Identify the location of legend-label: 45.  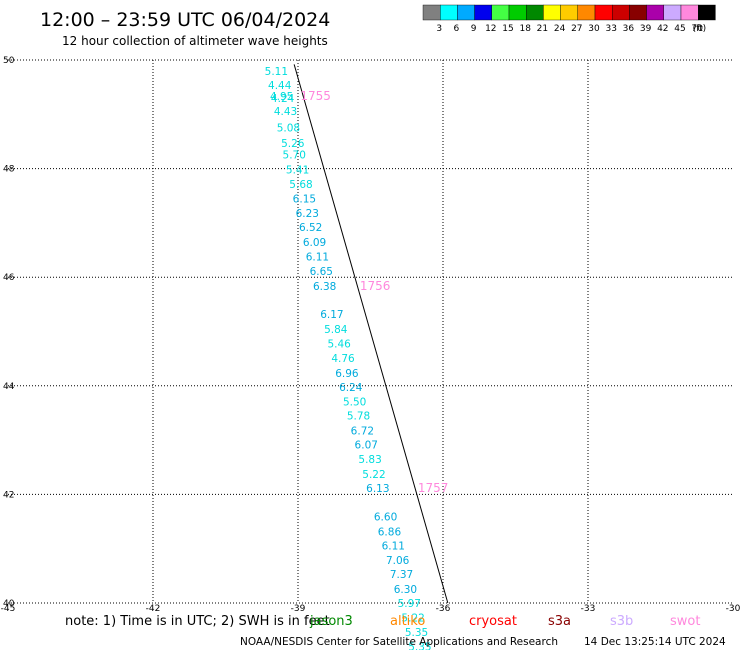
(679, 29).